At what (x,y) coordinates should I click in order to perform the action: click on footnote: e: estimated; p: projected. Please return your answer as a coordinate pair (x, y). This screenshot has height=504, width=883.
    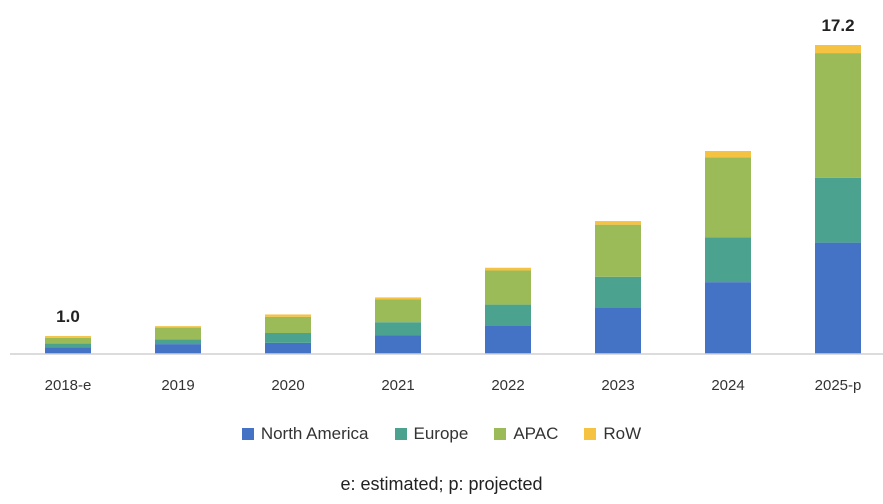
    Looking at the image, I should click on (441, 484).